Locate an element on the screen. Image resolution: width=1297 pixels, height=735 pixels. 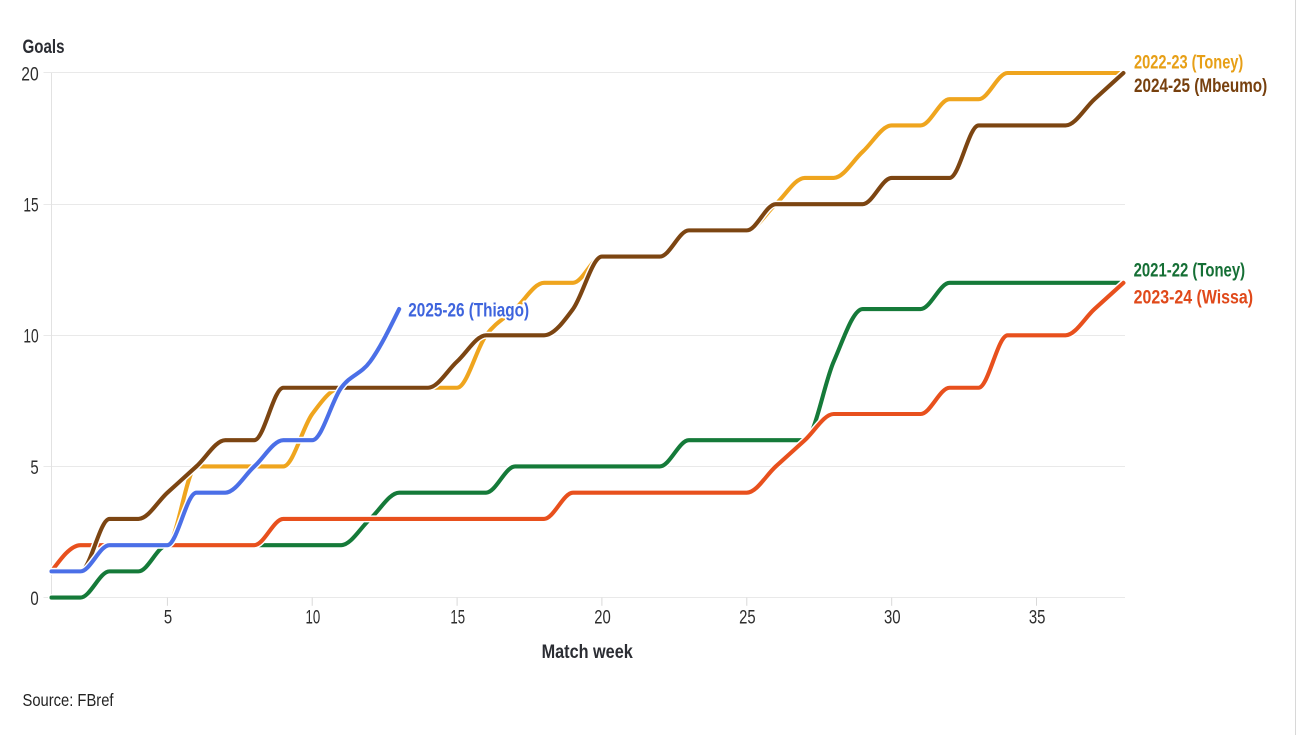
svg-text: Goals is located at coordinates (44, 47).